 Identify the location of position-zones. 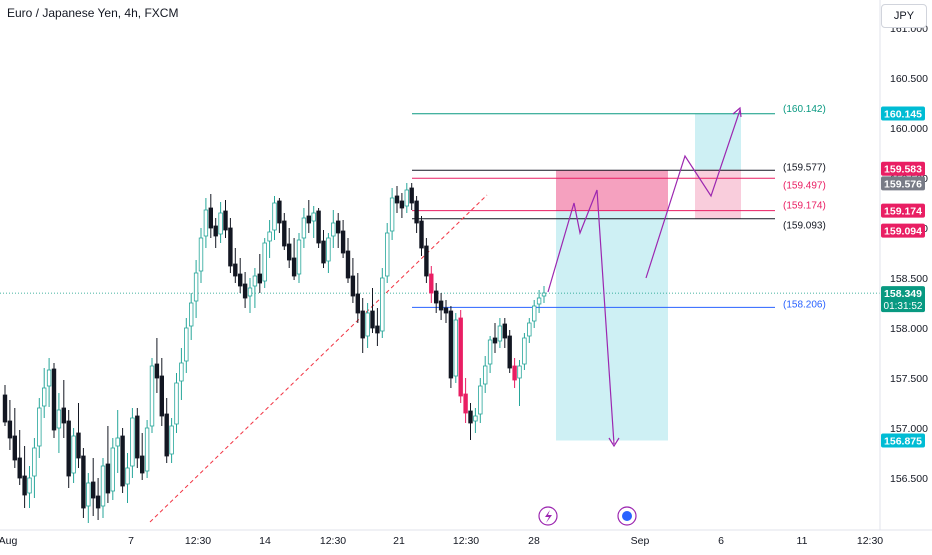
(648, 277).